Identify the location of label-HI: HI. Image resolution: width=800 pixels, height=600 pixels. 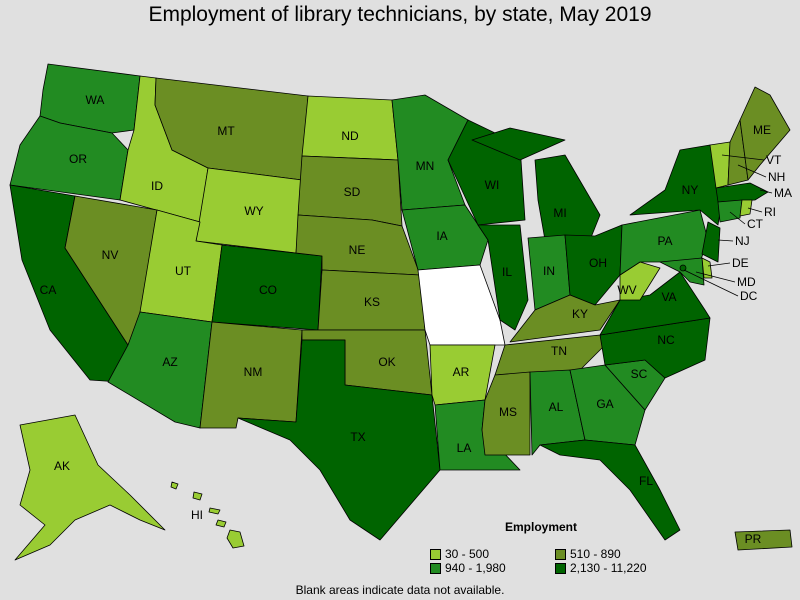
(197, 515).